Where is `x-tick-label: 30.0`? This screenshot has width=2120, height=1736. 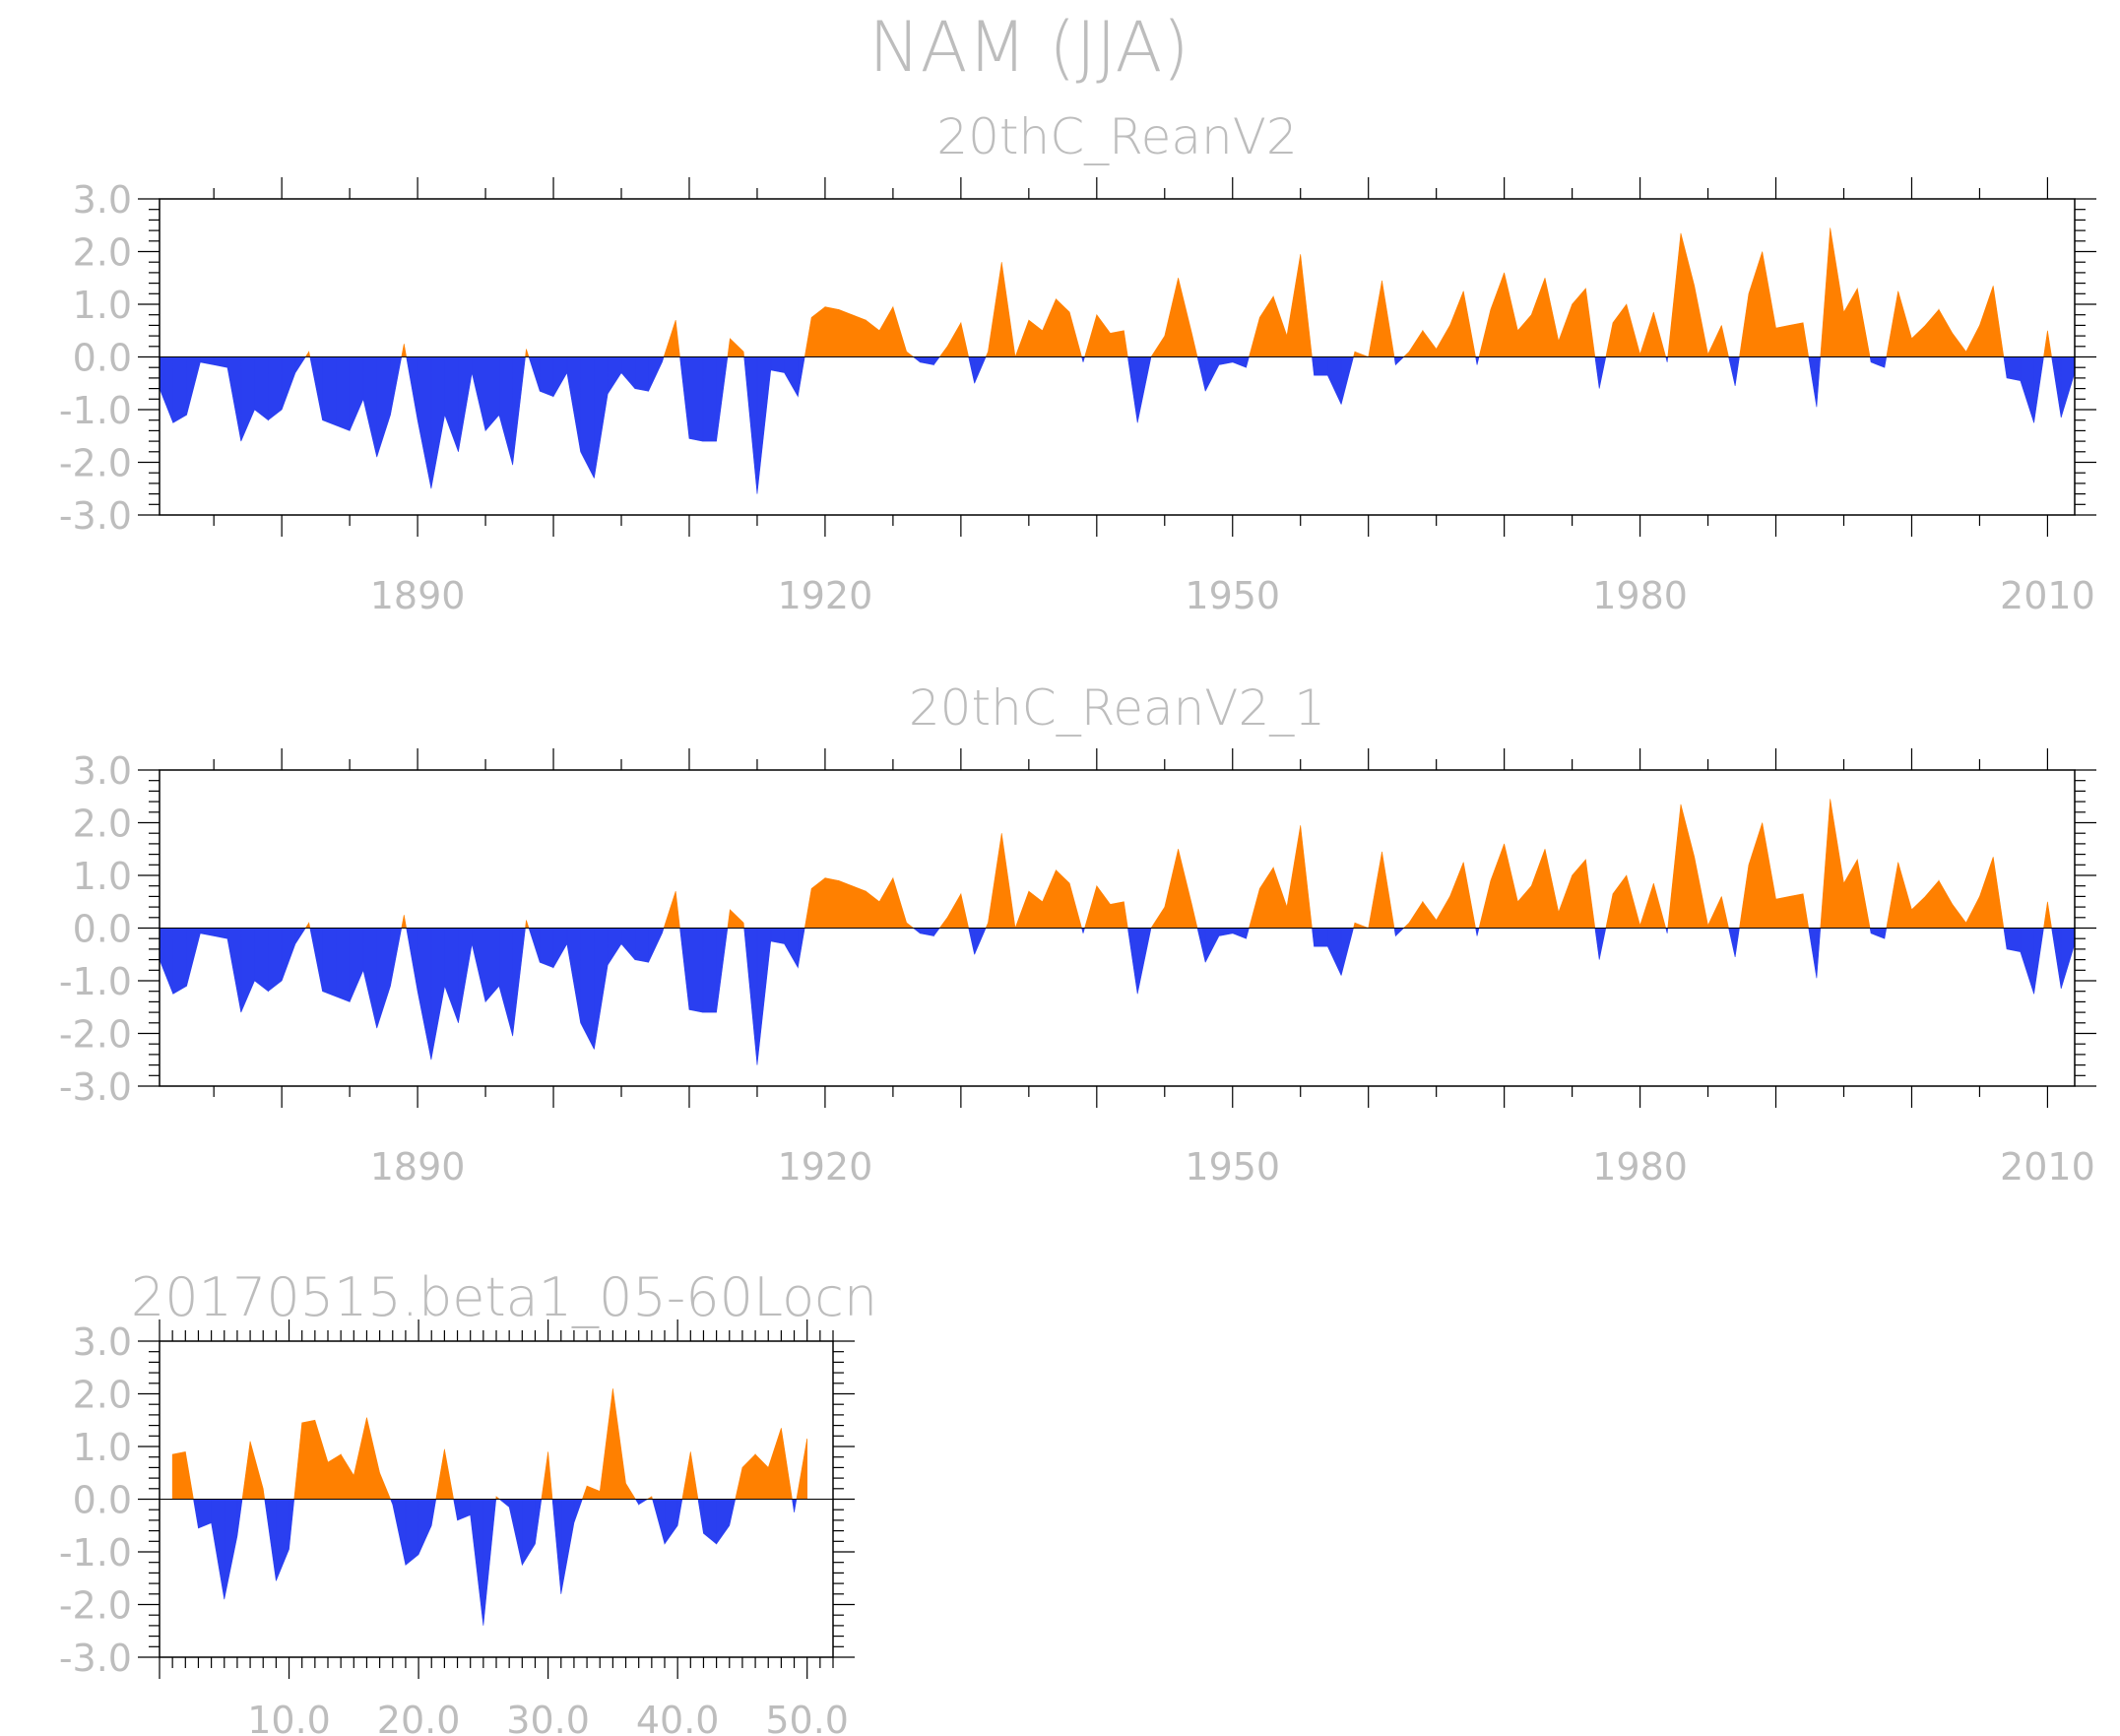
x-tick-label: 30.0 is located at coordinates (548, 1717).